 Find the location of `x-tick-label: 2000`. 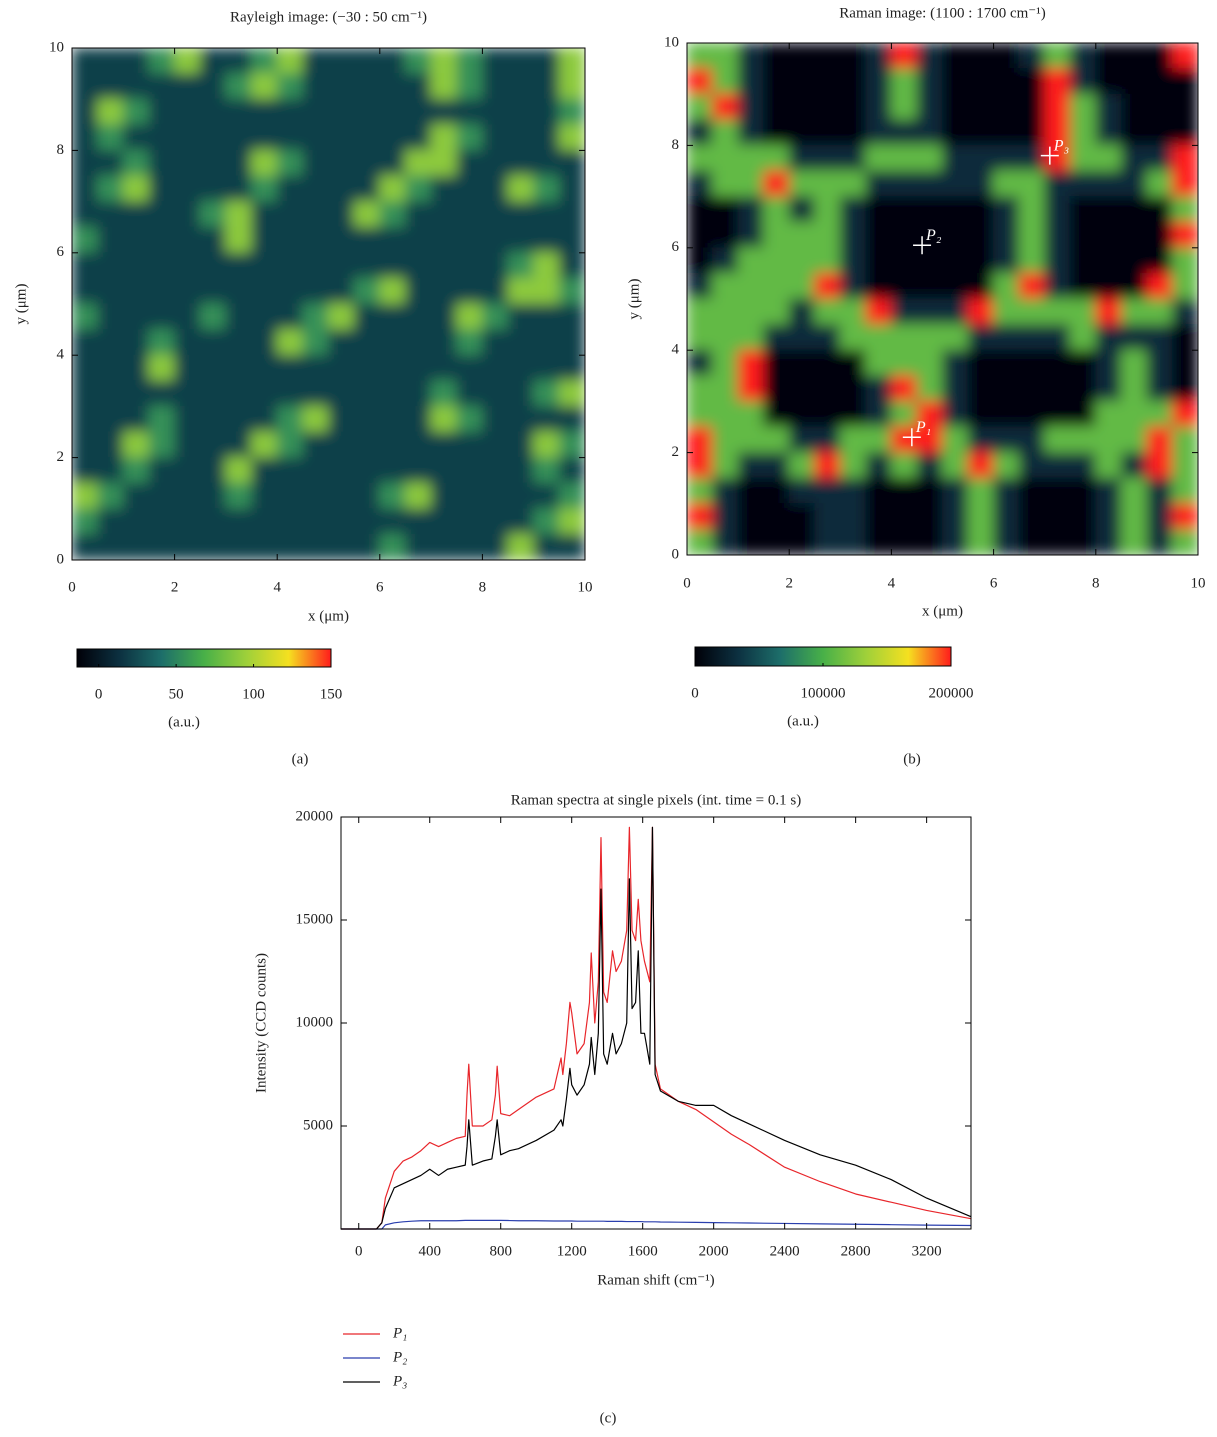

x-tick-label: 2000 is located at coordinates (714, 1251).